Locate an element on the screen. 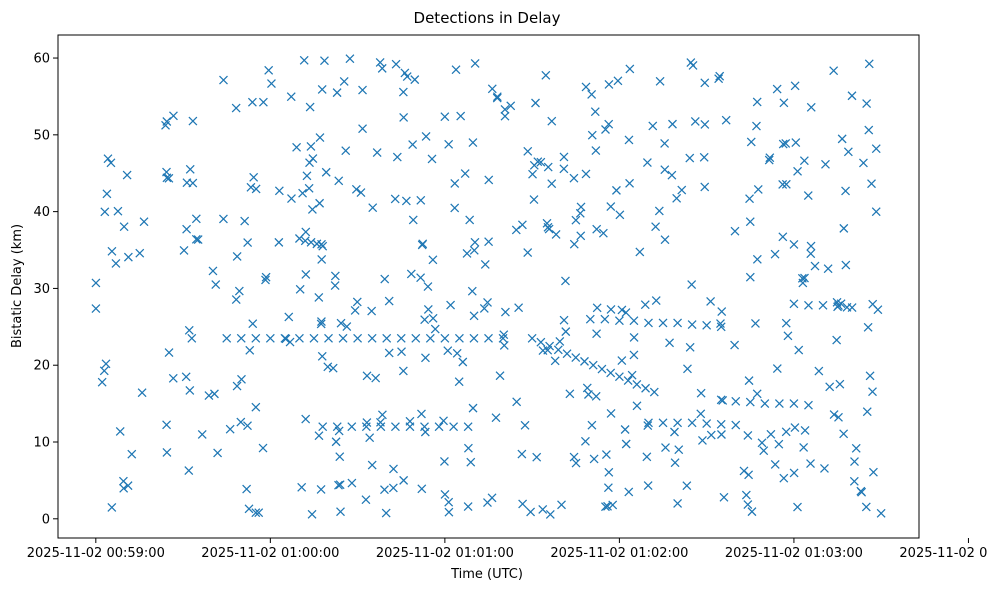 This screenshot has height=590, width=988. y-axis-ticks: 0 10 20 30 40 50 60 is located at coordinates (45, 289).